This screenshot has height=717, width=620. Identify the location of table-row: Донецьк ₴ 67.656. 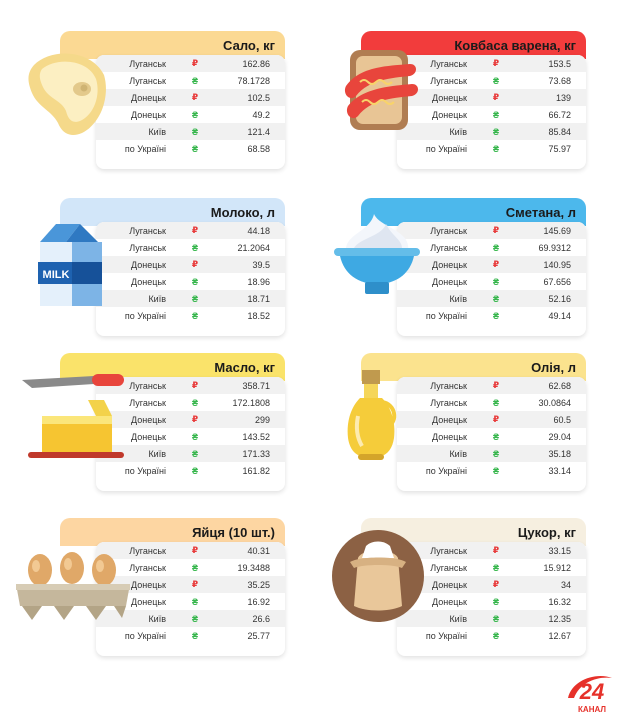
(491, 281).